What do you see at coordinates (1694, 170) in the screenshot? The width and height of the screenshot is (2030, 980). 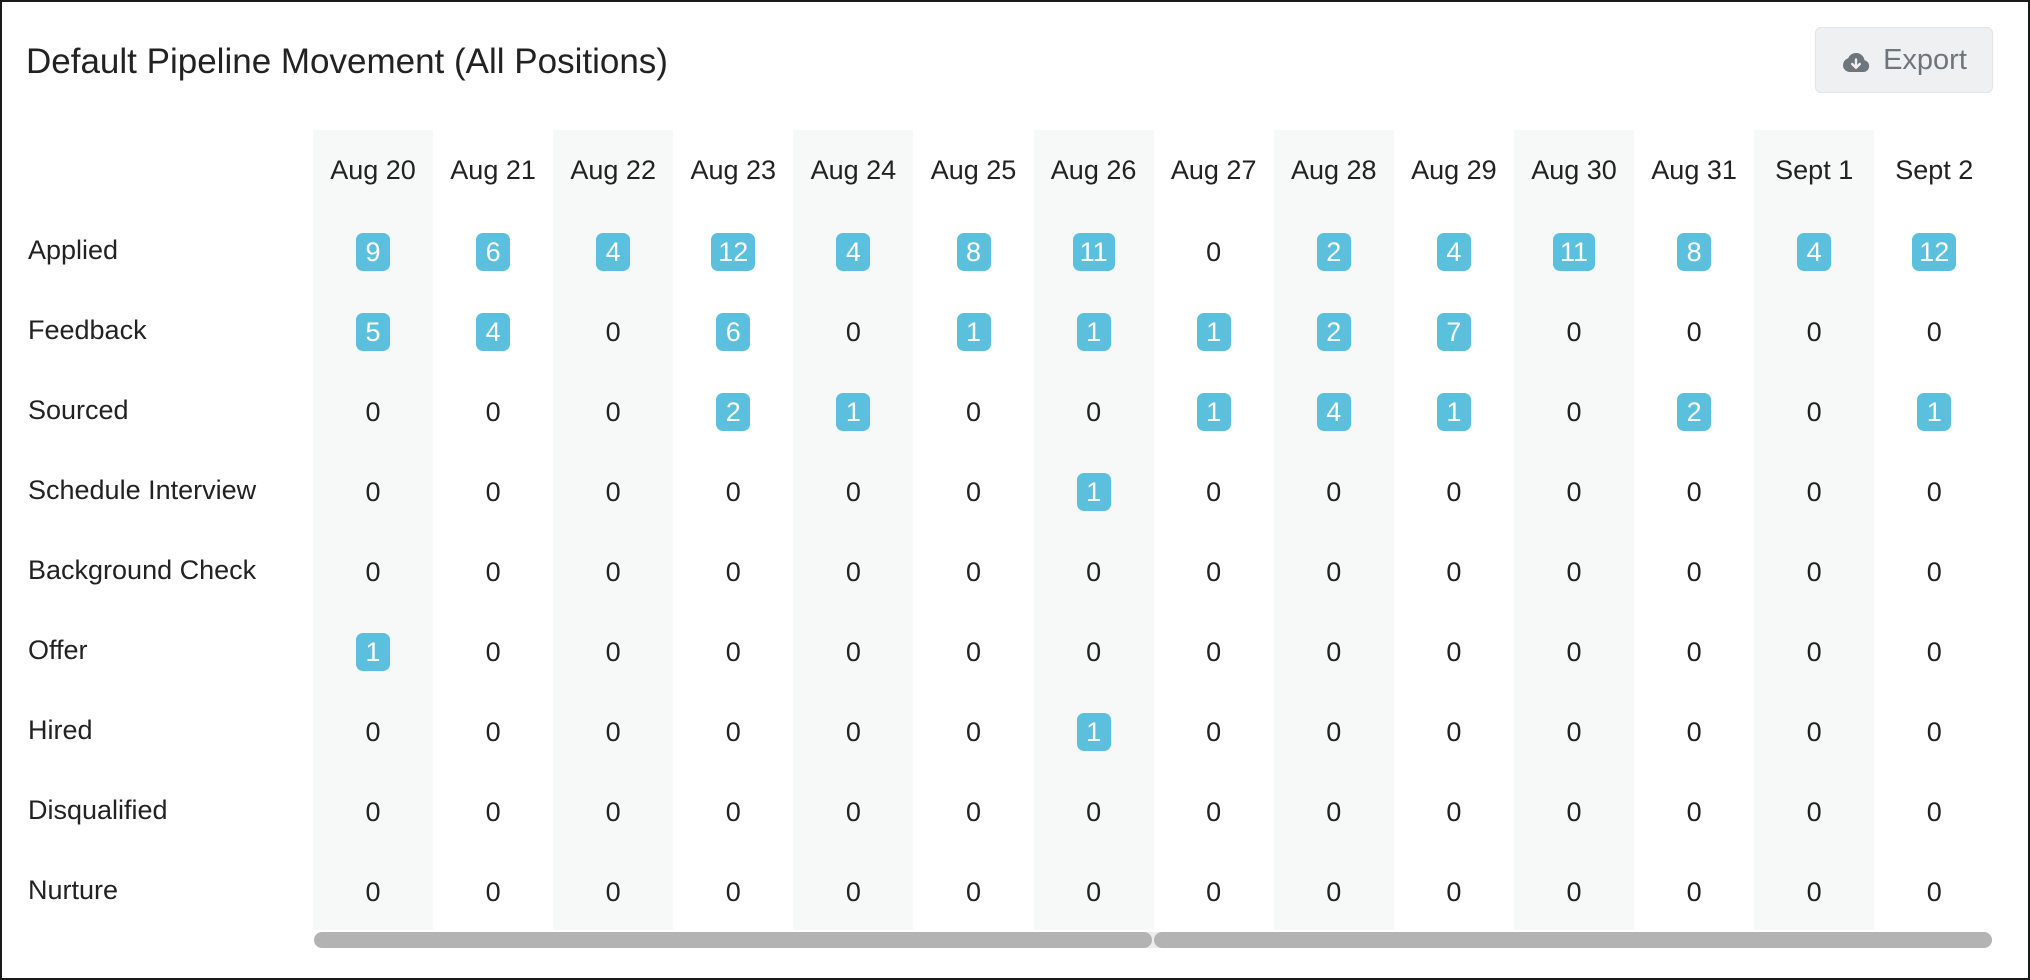 I see `column-header: Aug 31` at bounding box center [1694, 170].